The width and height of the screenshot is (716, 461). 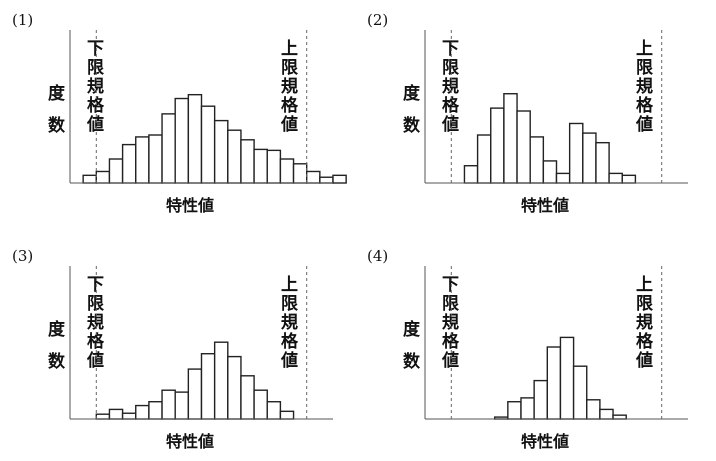 What do you see at coordinates (23, 20) in the screenshot?
I see `panel-label: (1)` at bounding box center [23, 20].